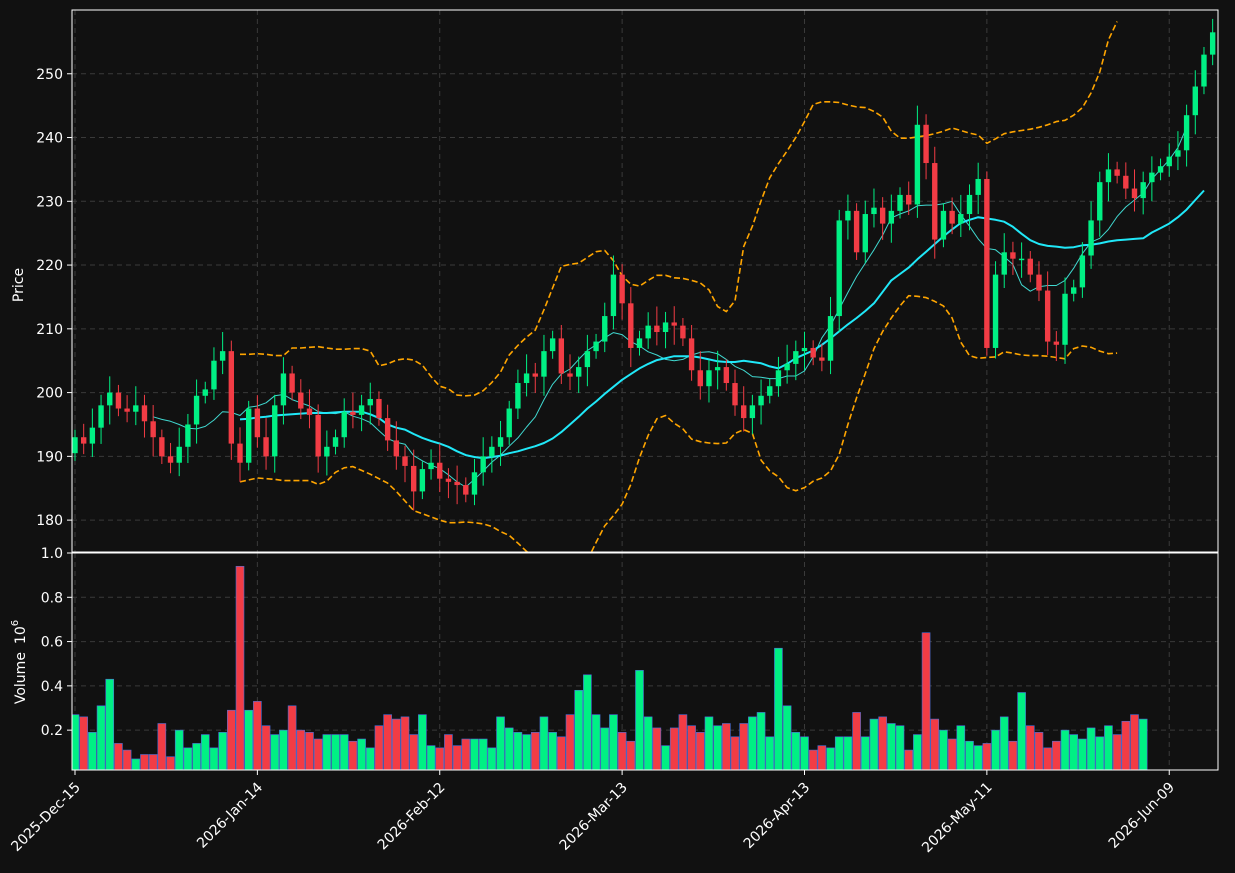 This screenshot has width=1235, height=873. What do you see at coordinates (52, 643) in the screenshot?
I see `volume-tick-label: 0.6` at bounding box center [52, 643].